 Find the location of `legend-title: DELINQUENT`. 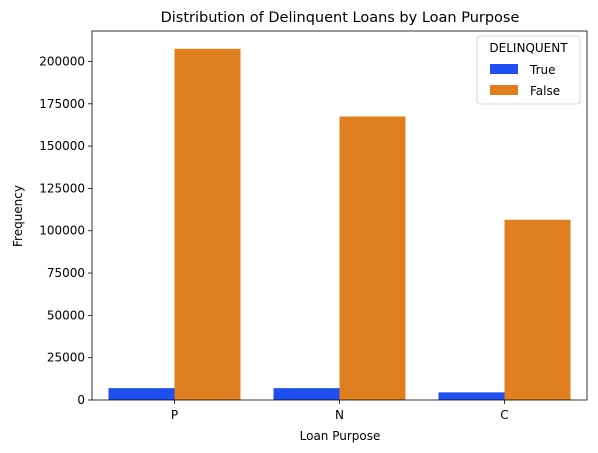

legend-title: DELINQUENT is located at coordinates (528, 48).